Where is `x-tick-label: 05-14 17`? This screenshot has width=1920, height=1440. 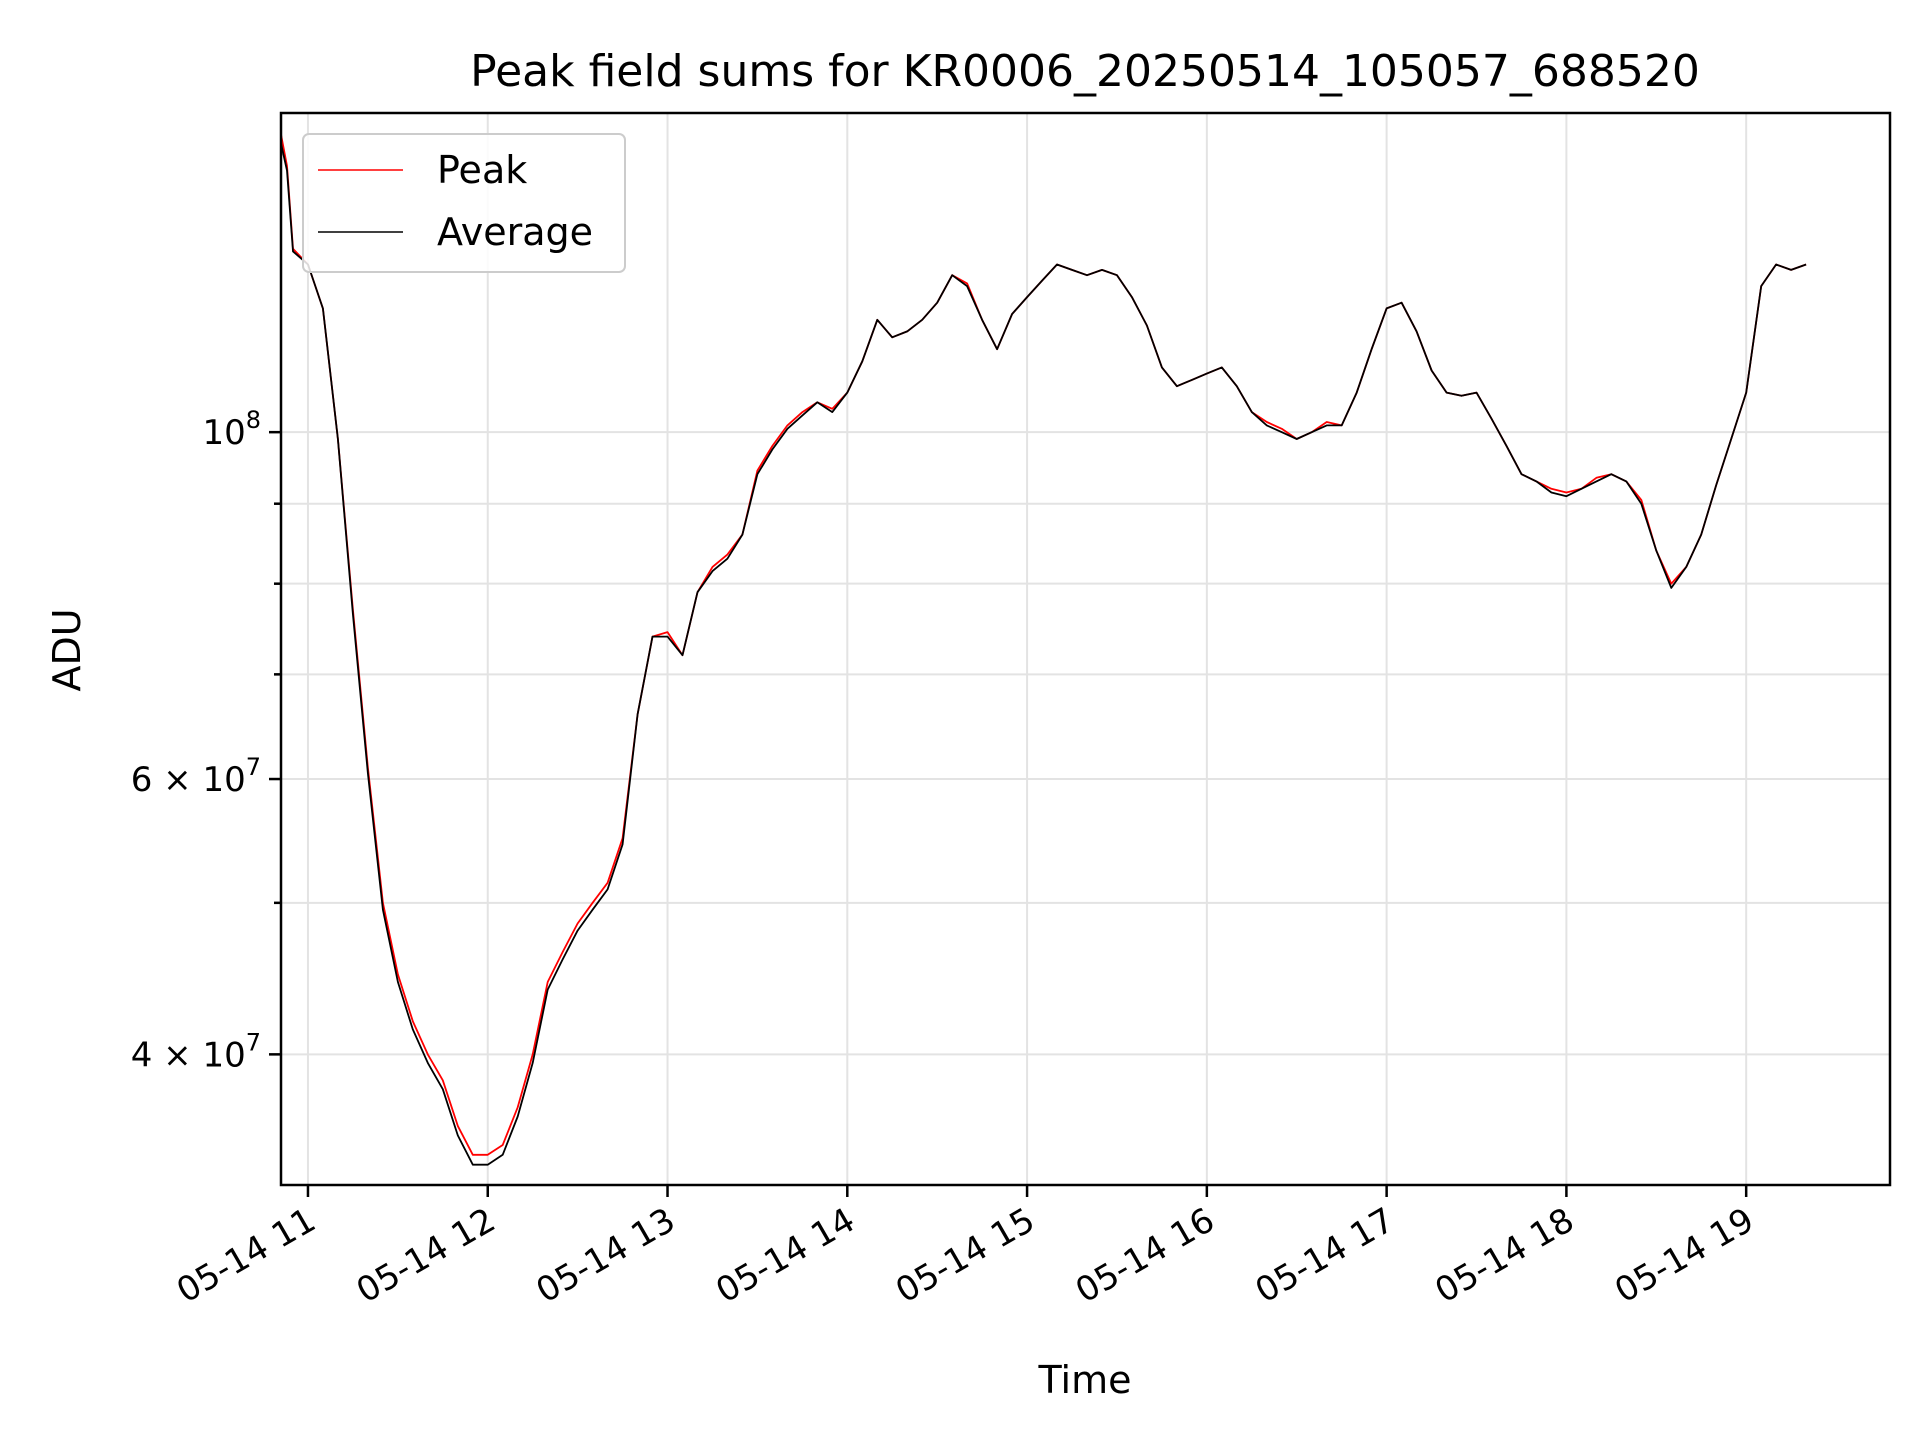
x-tick-label: 05-14 17 is located at coordinates (1325, 1255).